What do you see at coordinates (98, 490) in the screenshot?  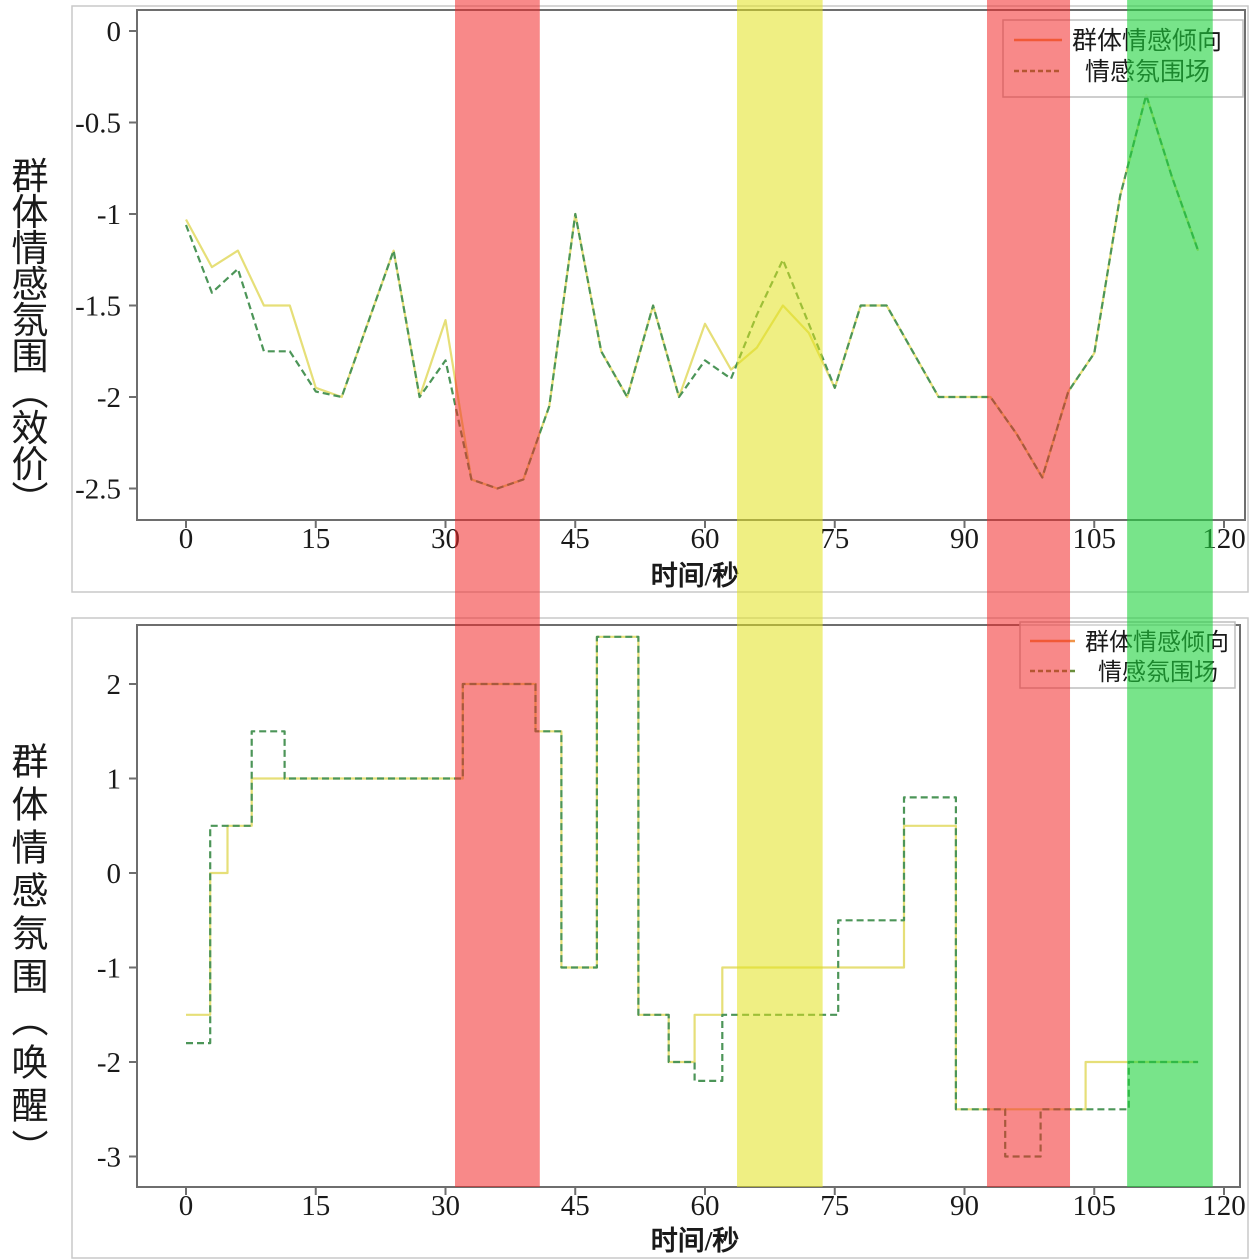 I see `y-tick-label: -2.5` at bounding box center [98, 490].